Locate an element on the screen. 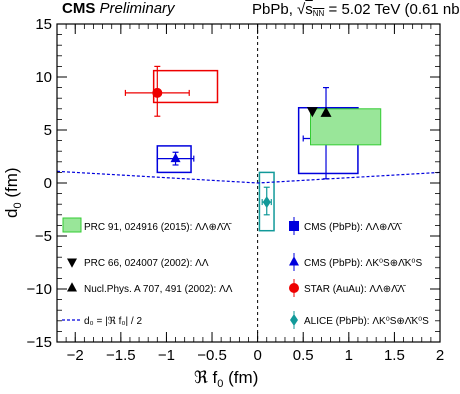 The width and height of the screenshot is (460, 394). legend-left-label-1: PRC 66, 024007 (2002): ΛΛ is located at coordinates (146, 263).